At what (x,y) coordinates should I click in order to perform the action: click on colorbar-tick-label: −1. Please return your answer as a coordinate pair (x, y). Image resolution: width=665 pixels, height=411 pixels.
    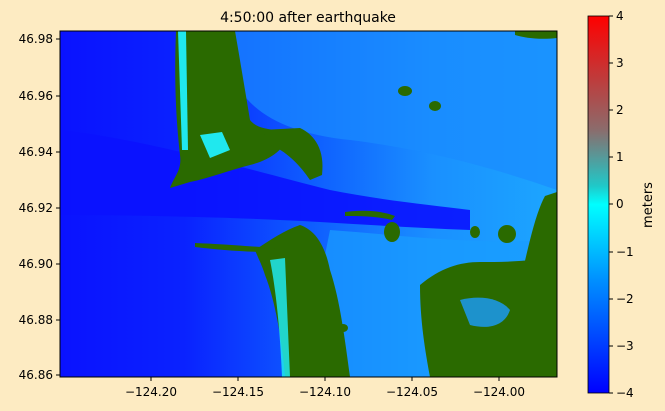
    Looking at the image, I should click on (625, 252).